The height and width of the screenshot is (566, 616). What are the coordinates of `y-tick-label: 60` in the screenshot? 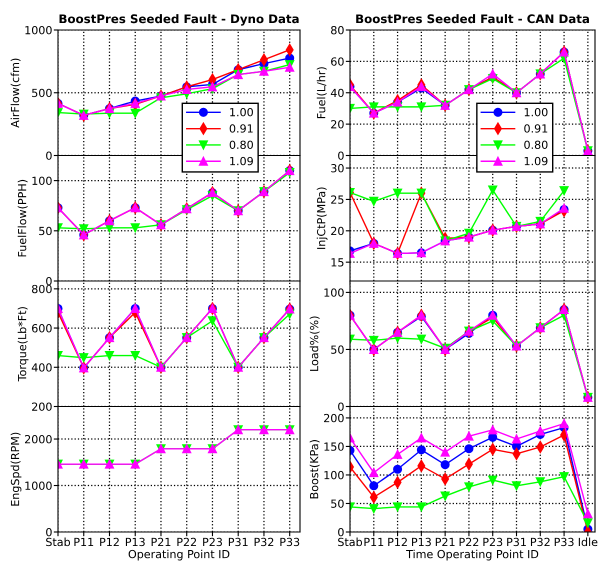 It's located at (337, 61).